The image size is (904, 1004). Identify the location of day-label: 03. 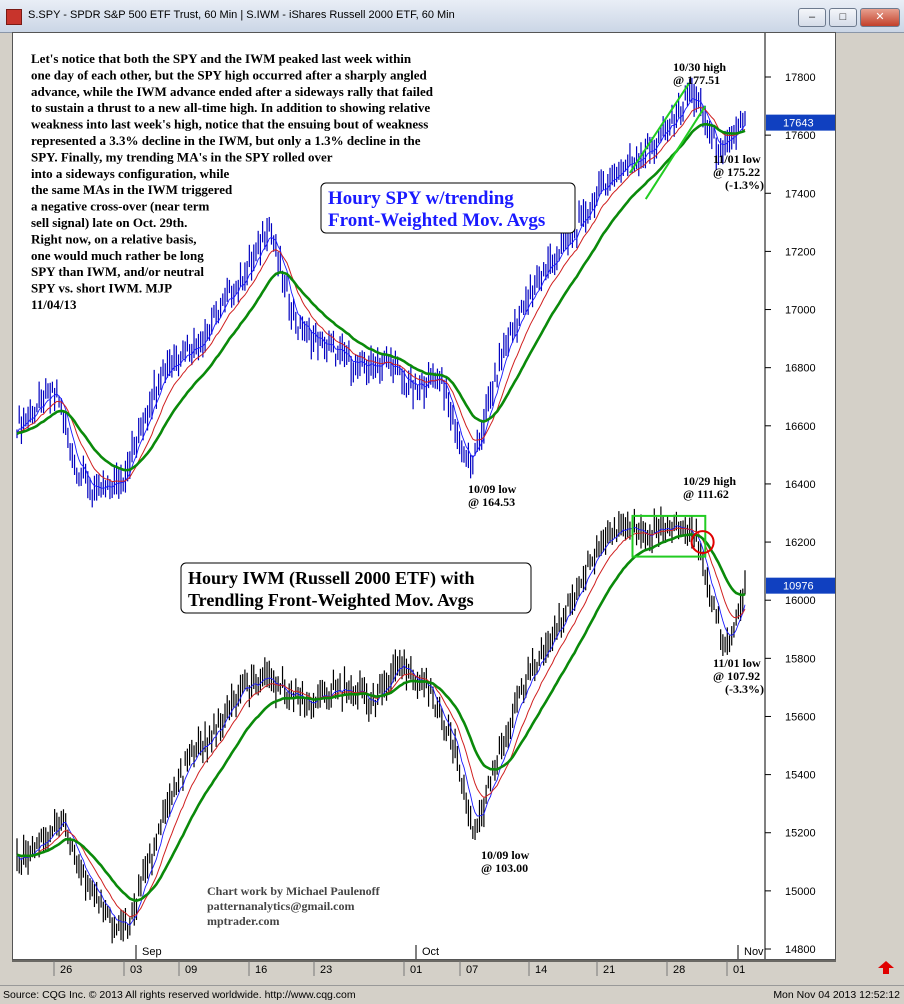
(136, 970).